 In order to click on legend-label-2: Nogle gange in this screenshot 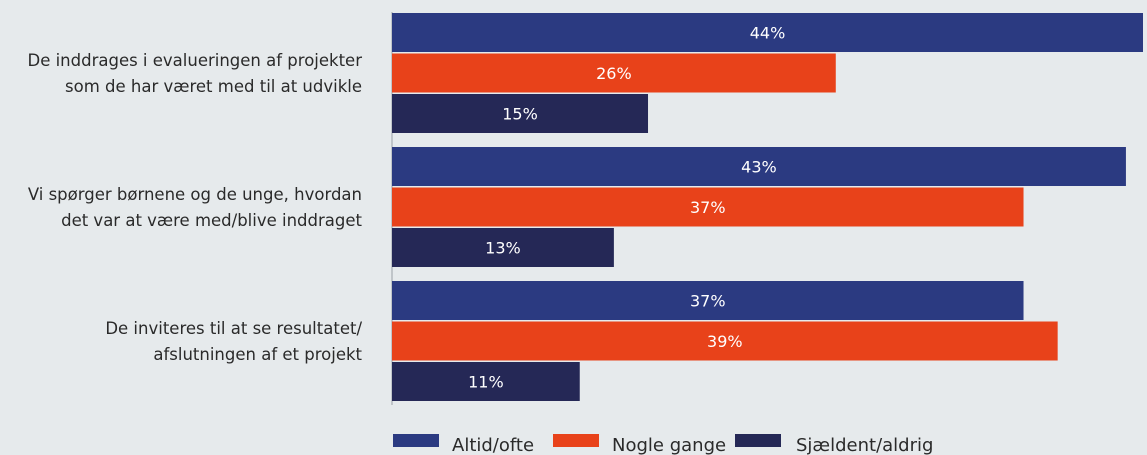, I will do `click(669, 445)`.